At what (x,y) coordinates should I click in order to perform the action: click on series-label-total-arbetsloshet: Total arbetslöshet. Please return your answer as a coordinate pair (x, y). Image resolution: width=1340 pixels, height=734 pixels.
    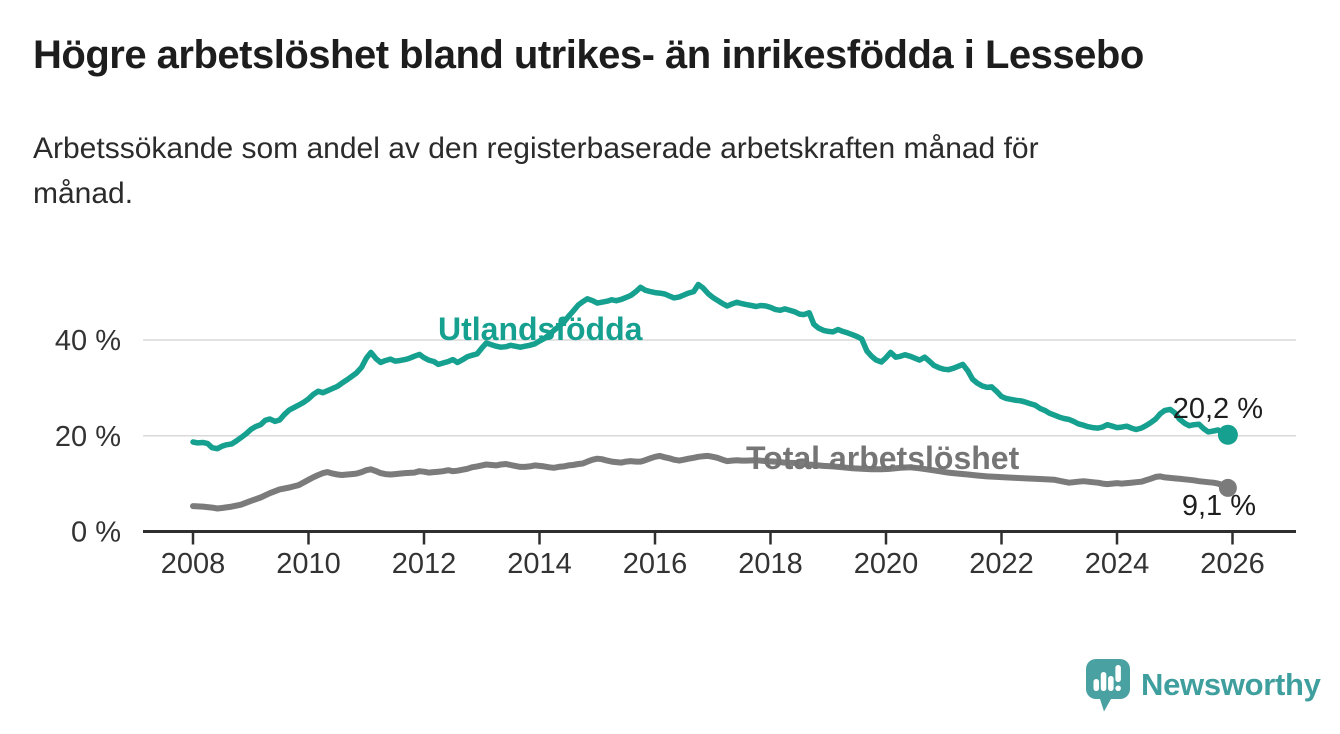
    Looking at the image, I should click on (883, 458).